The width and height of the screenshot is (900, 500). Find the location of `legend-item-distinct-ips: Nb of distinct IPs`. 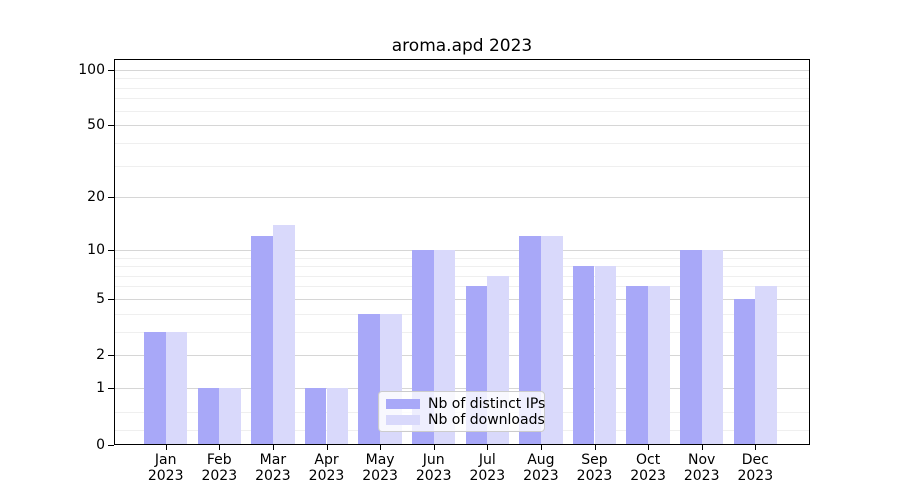

legend-item-distinct-ips: Nb of distinct IPs is located at coordinates (465, 404).